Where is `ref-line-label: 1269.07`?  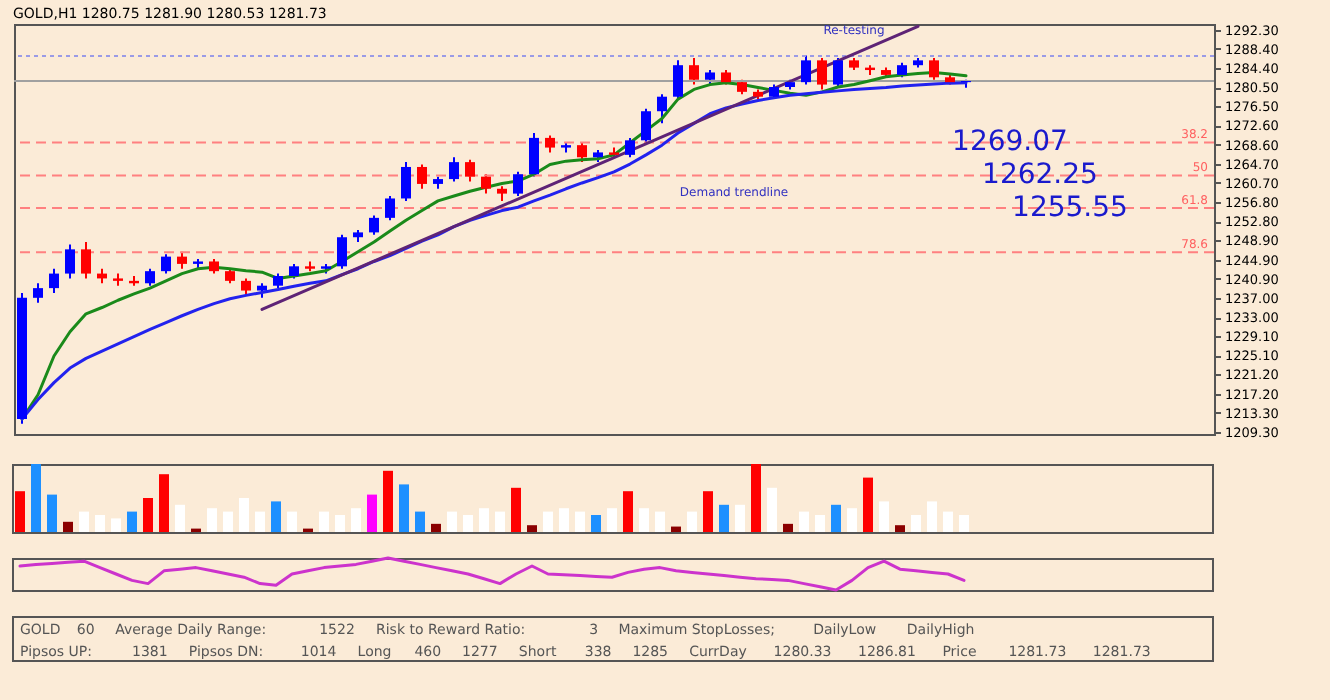
ref-line-label: 1269.07 is located at coordinates (1010, 142).